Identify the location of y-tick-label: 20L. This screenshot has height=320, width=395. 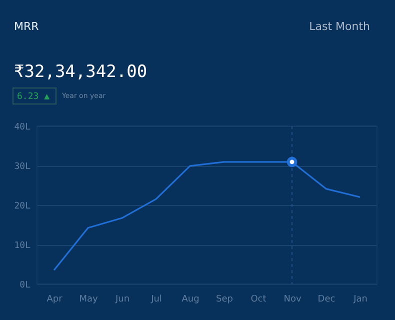
(22, 207).